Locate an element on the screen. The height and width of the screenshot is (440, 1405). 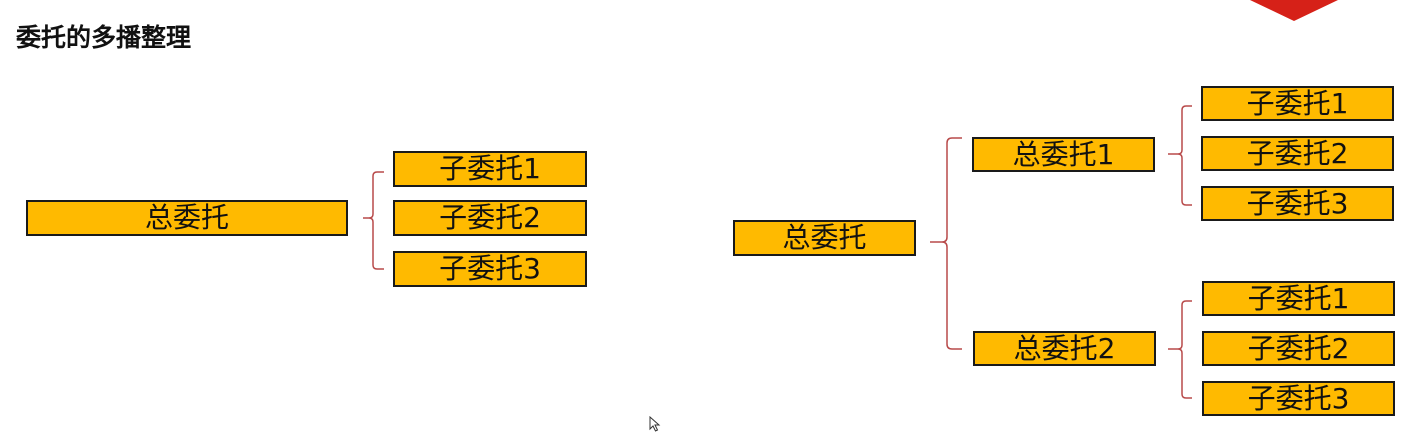
bracket-right-main is located at coordinates (946, 243).